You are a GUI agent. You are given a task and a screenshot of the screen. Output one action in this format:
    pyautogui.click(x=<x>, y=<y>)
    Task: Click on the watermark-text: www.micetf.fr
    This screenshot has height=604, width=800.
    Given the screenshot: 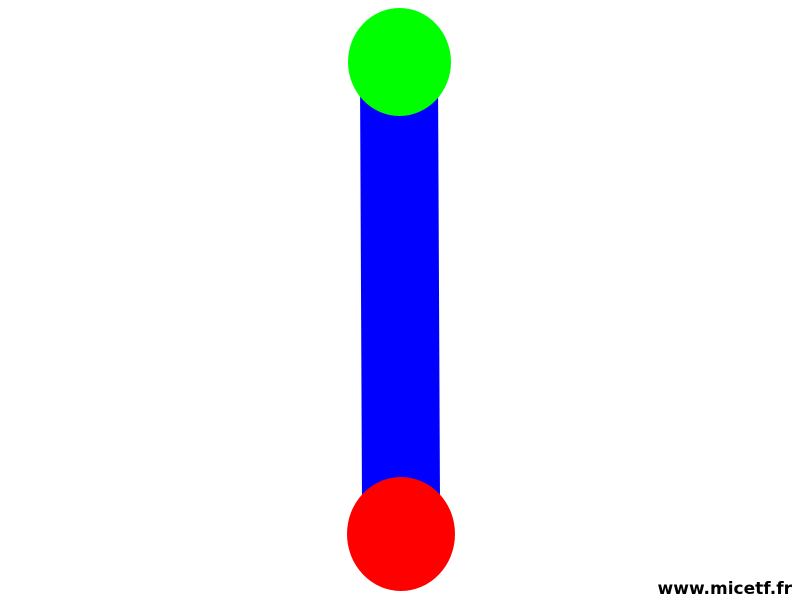 What is the action you would take?
    pyautogui.click(x=724, y=589)
    